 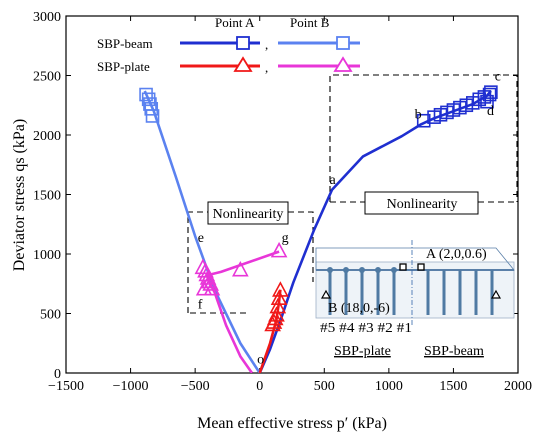 I want to click on annotation-label: b, so click(x=418, y=114).